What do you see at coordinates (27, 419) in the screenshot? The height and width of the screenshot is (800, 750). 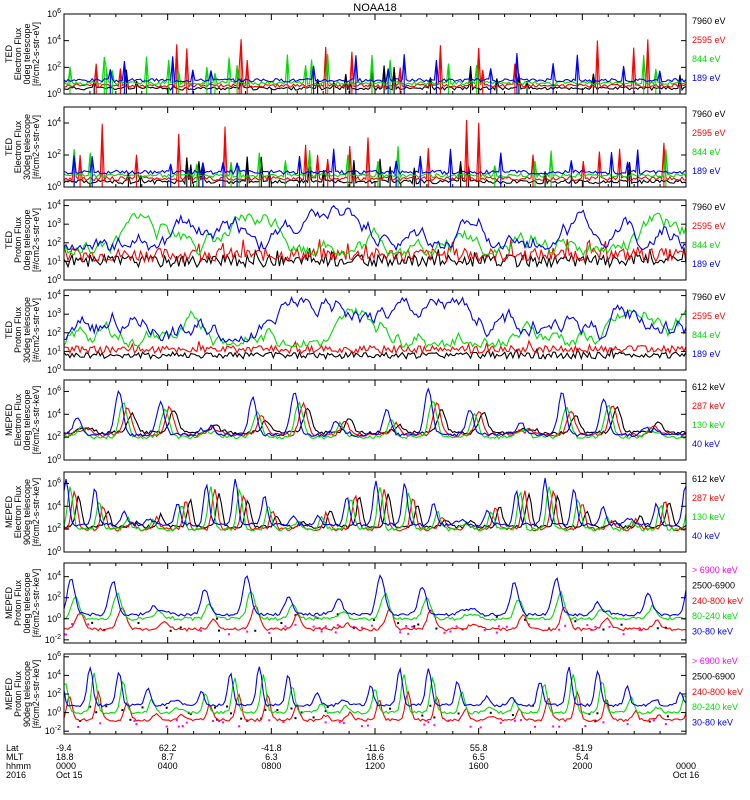 I see `panel-5-ylabel-line: 0deg telescope` at bounding box center [27, 419].